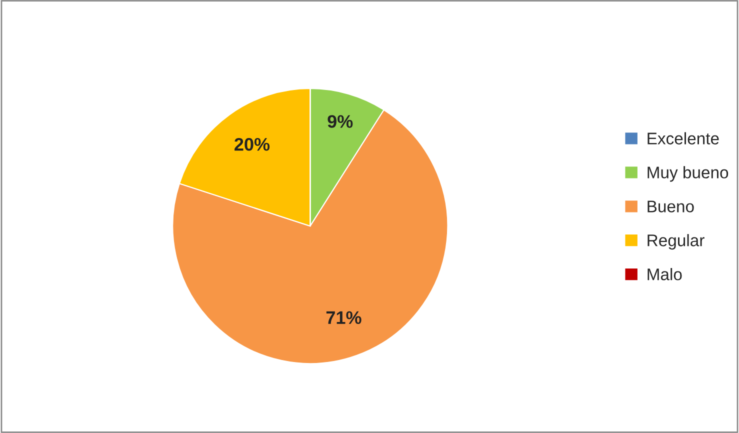 The image size is (739, 433). What do you see at coordinates (676, 242) in the screenshot?
I see `legend-label: Regular` at bounding box center [676, 242].